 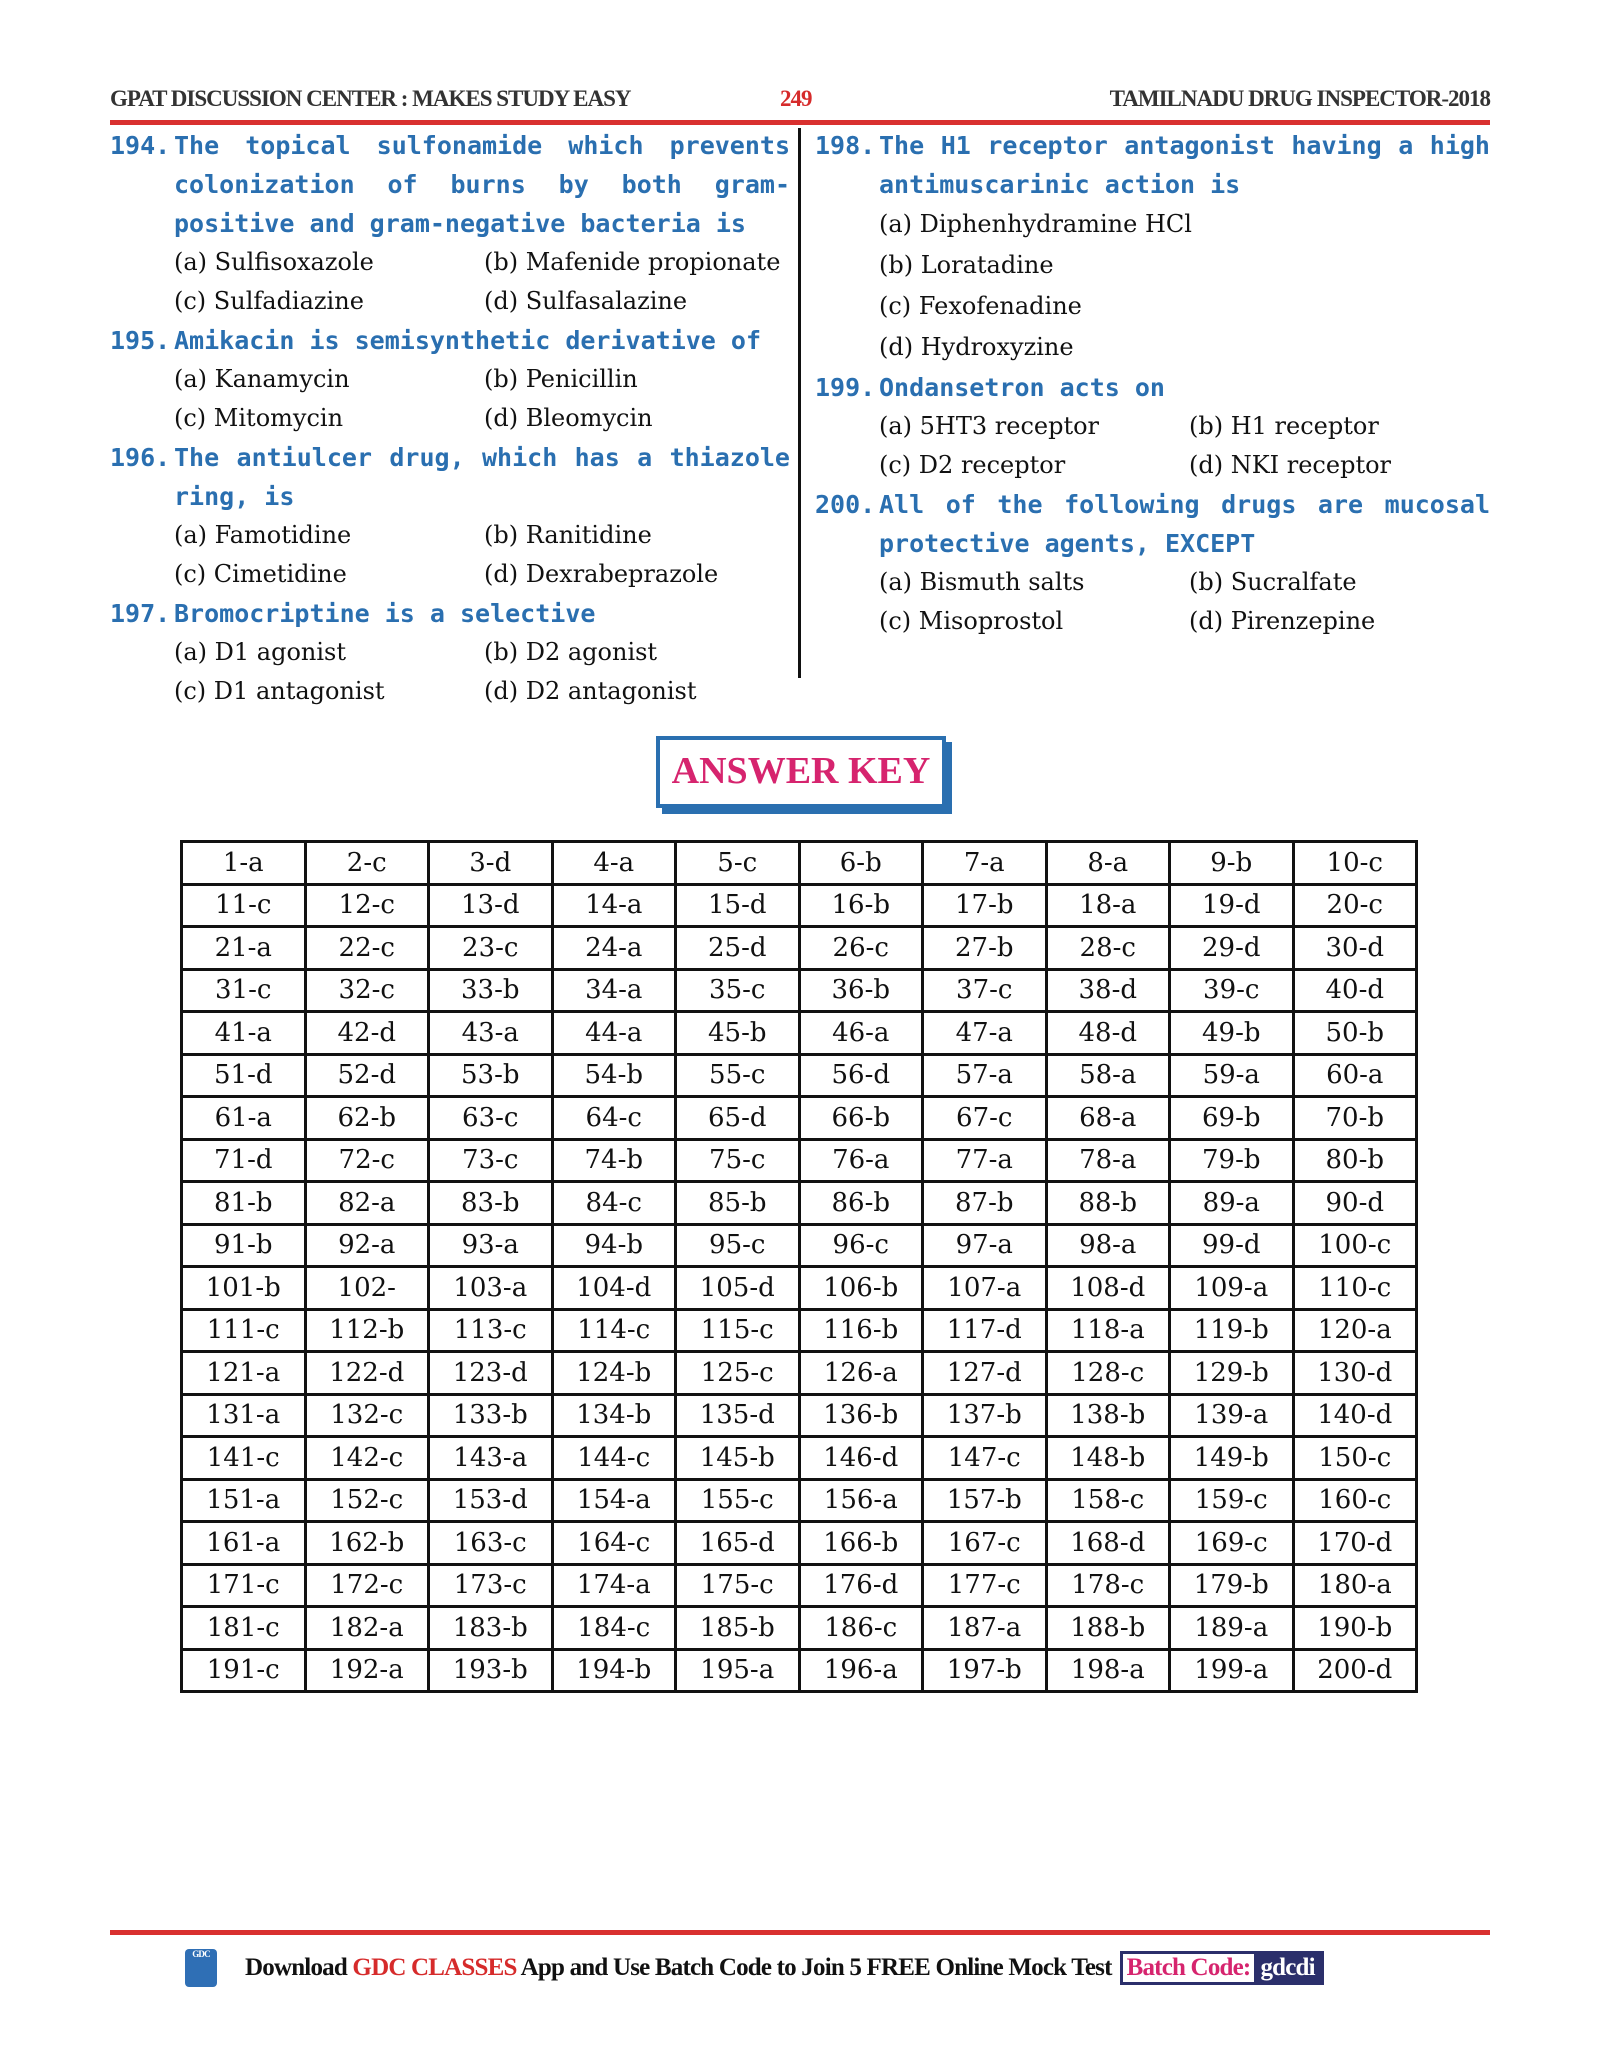 What do you see at coordinates (366, 1628) in the screenshot?
I see `answer-cell: 182-a` at bounding box center [366, 1628].